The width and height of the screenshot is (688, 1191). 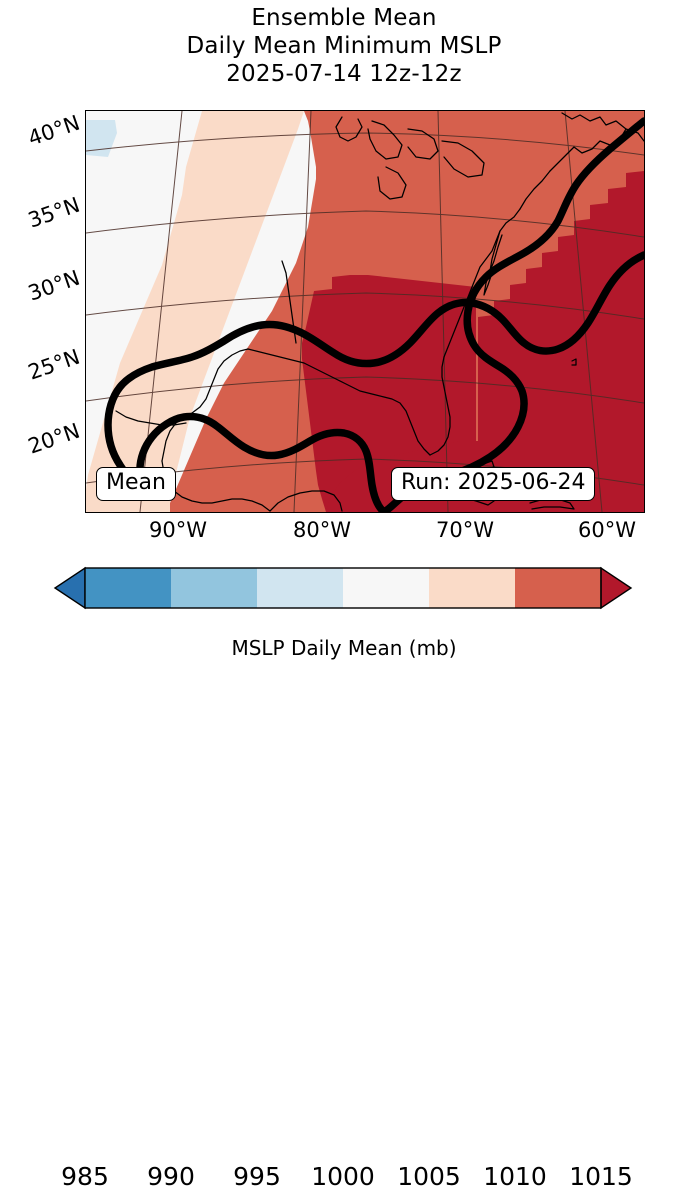 What do you see at coordinates (136, 484) in the screenshot?
I see `mean-annotation-badge: Mean` at bounding box center [136, 484].